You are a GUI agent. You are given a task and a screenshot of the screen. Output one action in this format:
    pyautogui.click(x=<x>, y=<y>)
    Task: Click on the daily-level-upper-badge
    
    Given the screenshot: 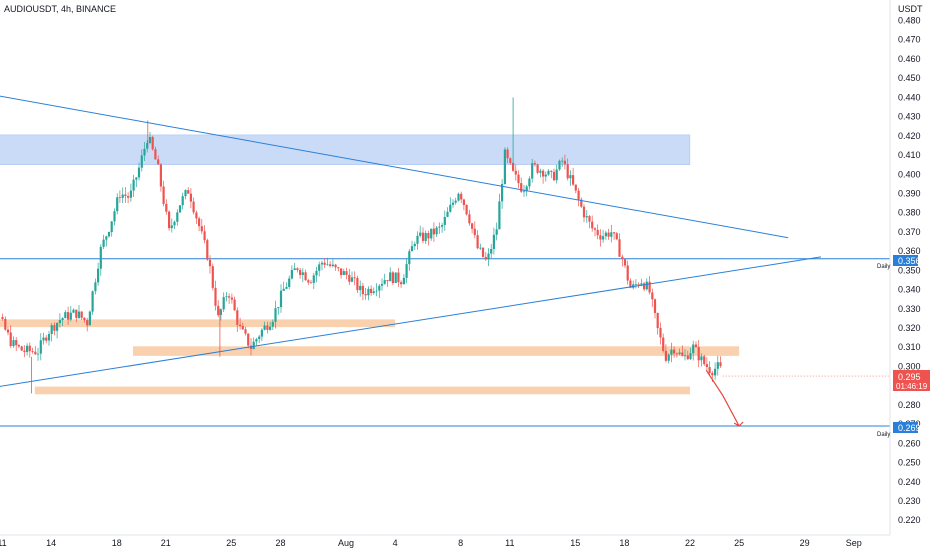 What is the action you would take?
    pyautogui.click(x=905, y=260)
    